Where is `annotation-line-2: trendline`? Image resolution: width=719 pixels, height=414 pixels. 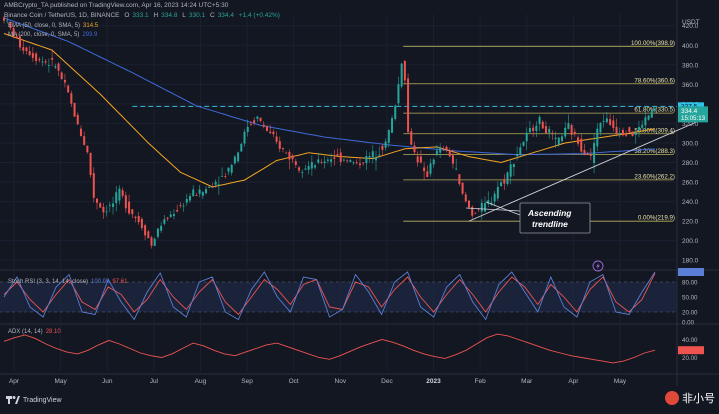 annotation-line-2: trendline is located at coordinates (550, 224).